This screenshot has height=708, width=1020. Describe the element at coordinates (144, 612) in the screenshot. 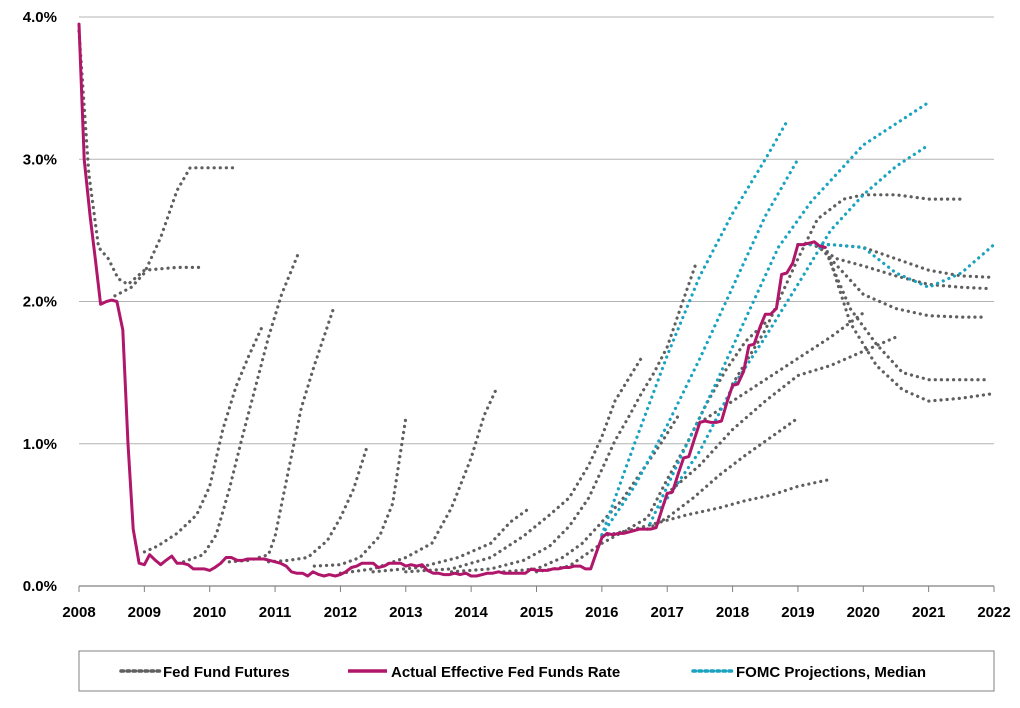

I see `x-tick-label: 2009` at that location.